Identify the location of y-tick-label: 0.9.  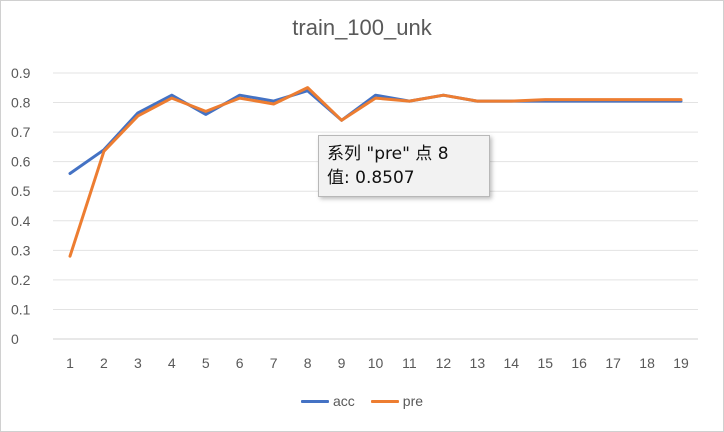
(21, 73).